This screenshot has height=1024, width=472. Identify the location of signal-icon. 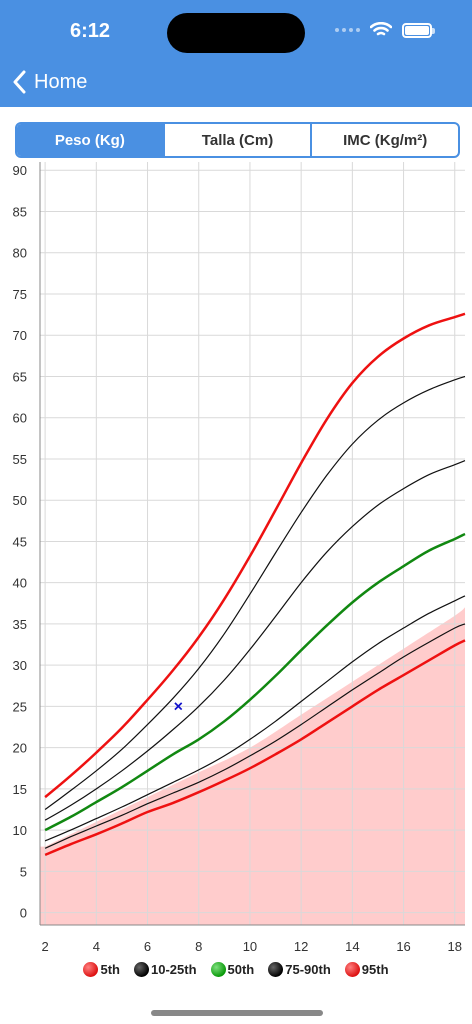
(347, 30).